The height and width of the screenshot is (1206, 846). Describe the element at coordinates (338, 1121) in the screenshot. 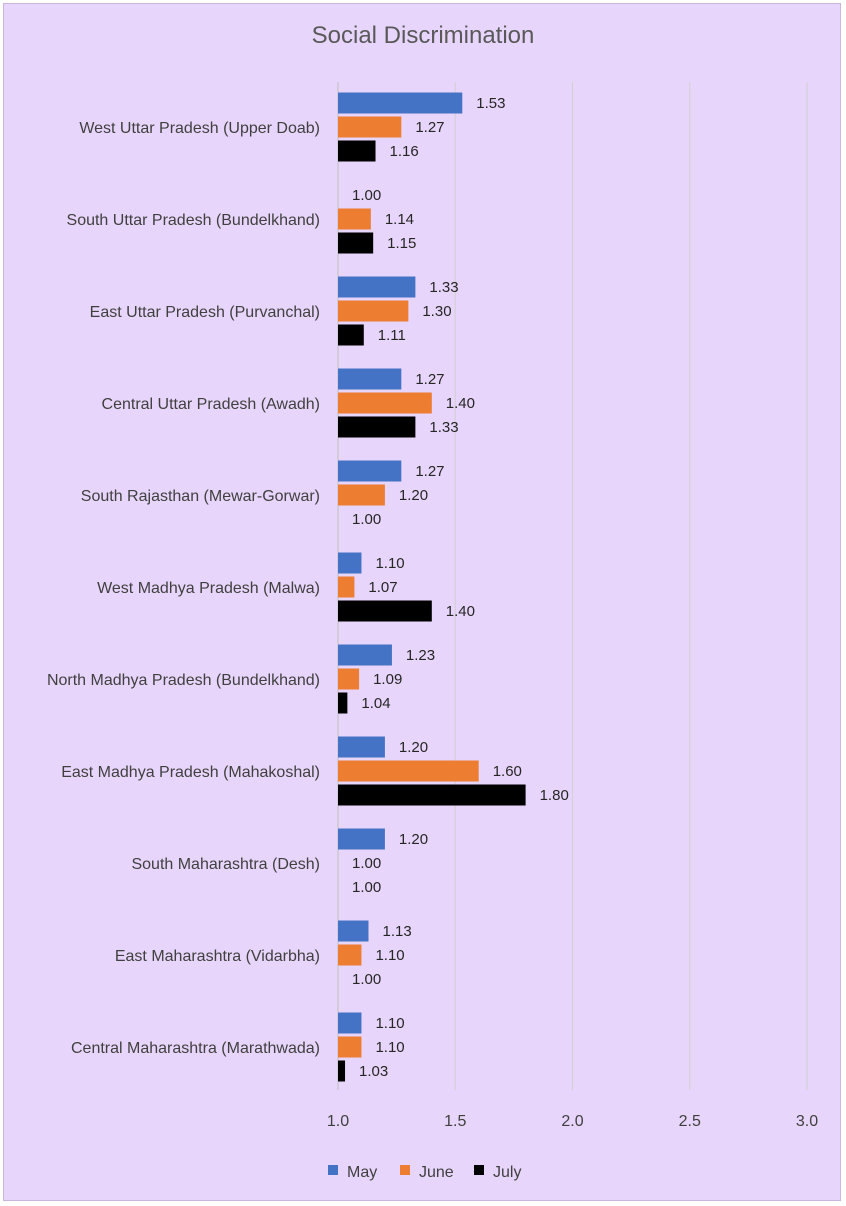

I see `x-tick-label: 1.0` at that location.